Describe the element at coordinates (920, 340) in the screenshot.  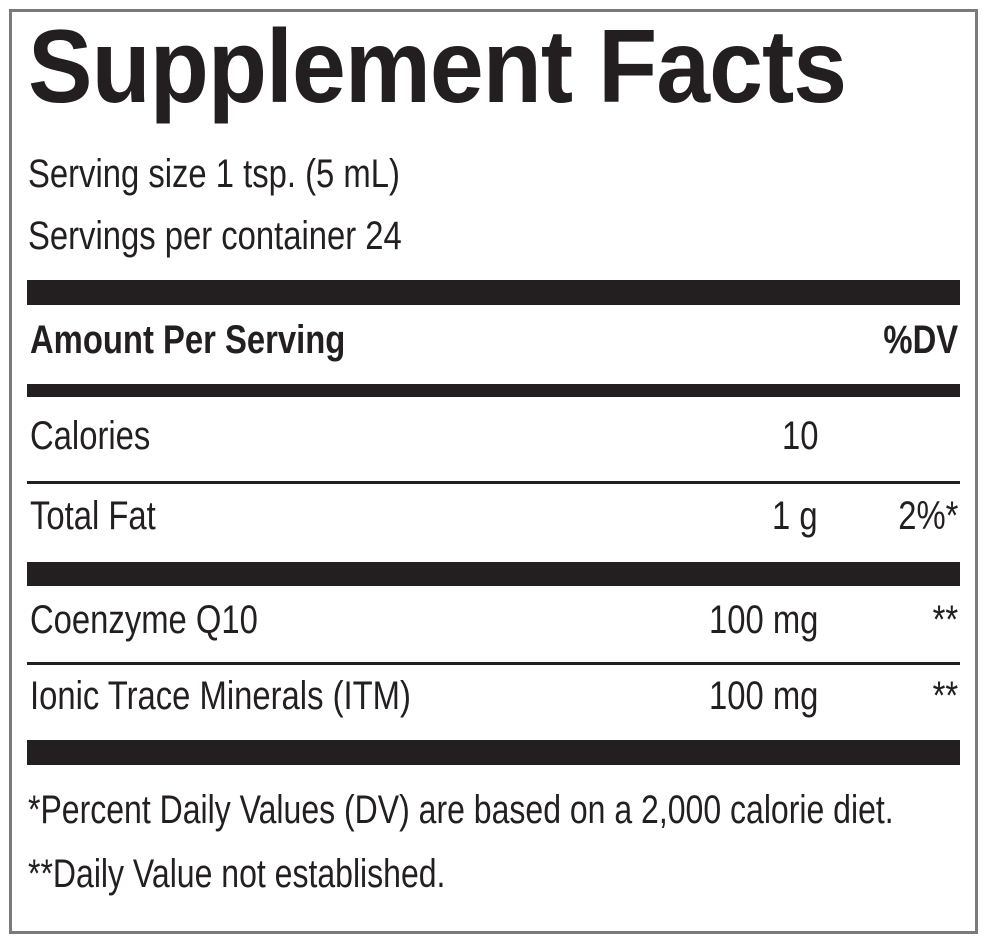
I see `dv-header: %DV` at that location.